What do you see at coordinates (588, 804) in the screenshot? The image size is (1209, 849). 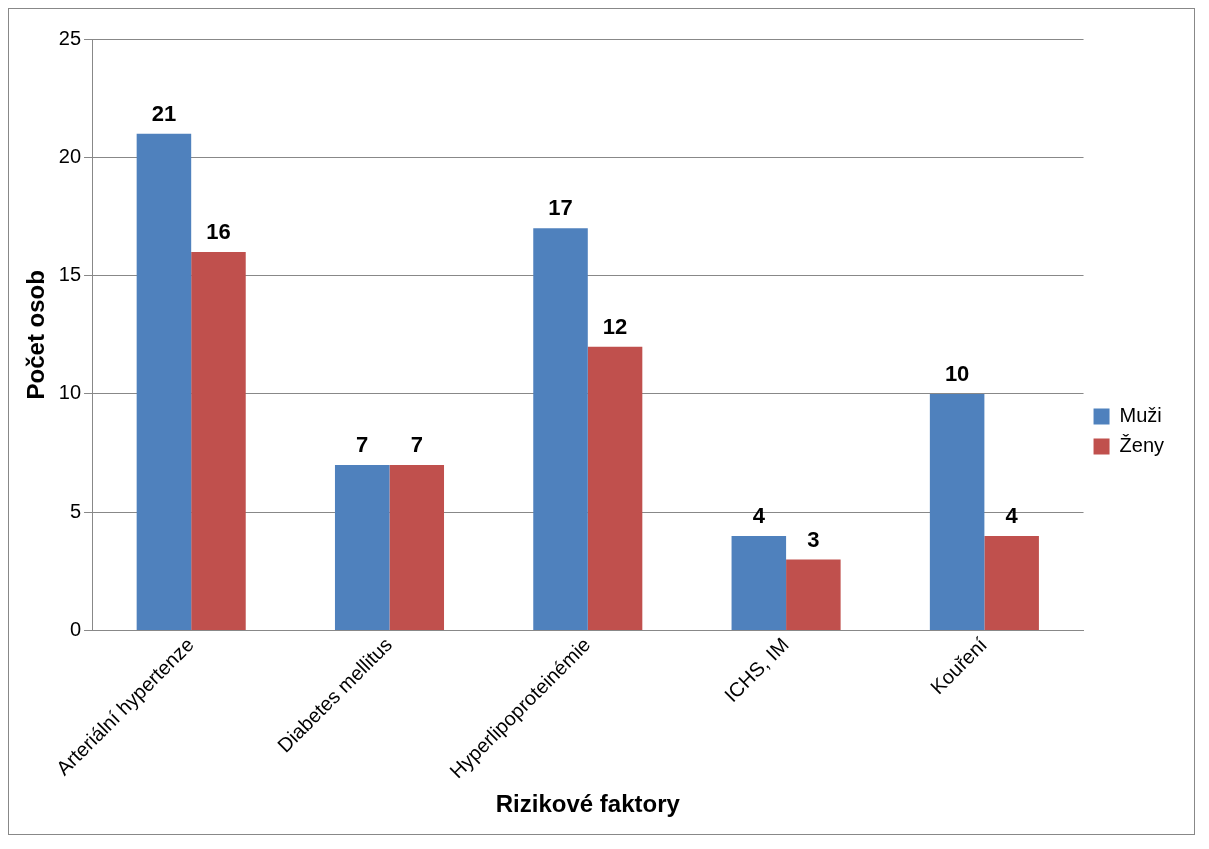 I see `x-axis-title: Rizikové faktory` at bounding box center [588, 804].